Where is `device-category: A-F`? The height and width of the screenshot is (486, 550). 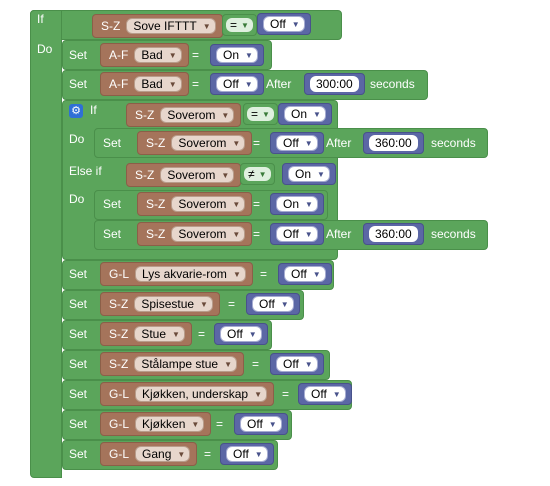
device-category: A-F is located at coordinates (119, 55).